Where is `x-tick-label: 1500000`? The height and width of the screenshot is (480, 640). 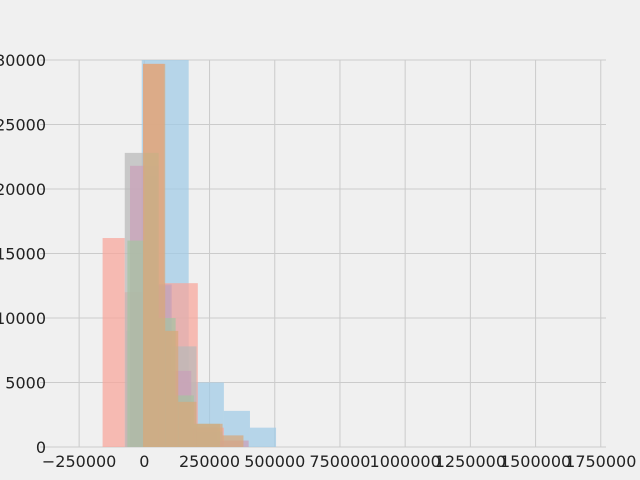
x-tick-label: 1500000 is located at coordinates (535, 461).